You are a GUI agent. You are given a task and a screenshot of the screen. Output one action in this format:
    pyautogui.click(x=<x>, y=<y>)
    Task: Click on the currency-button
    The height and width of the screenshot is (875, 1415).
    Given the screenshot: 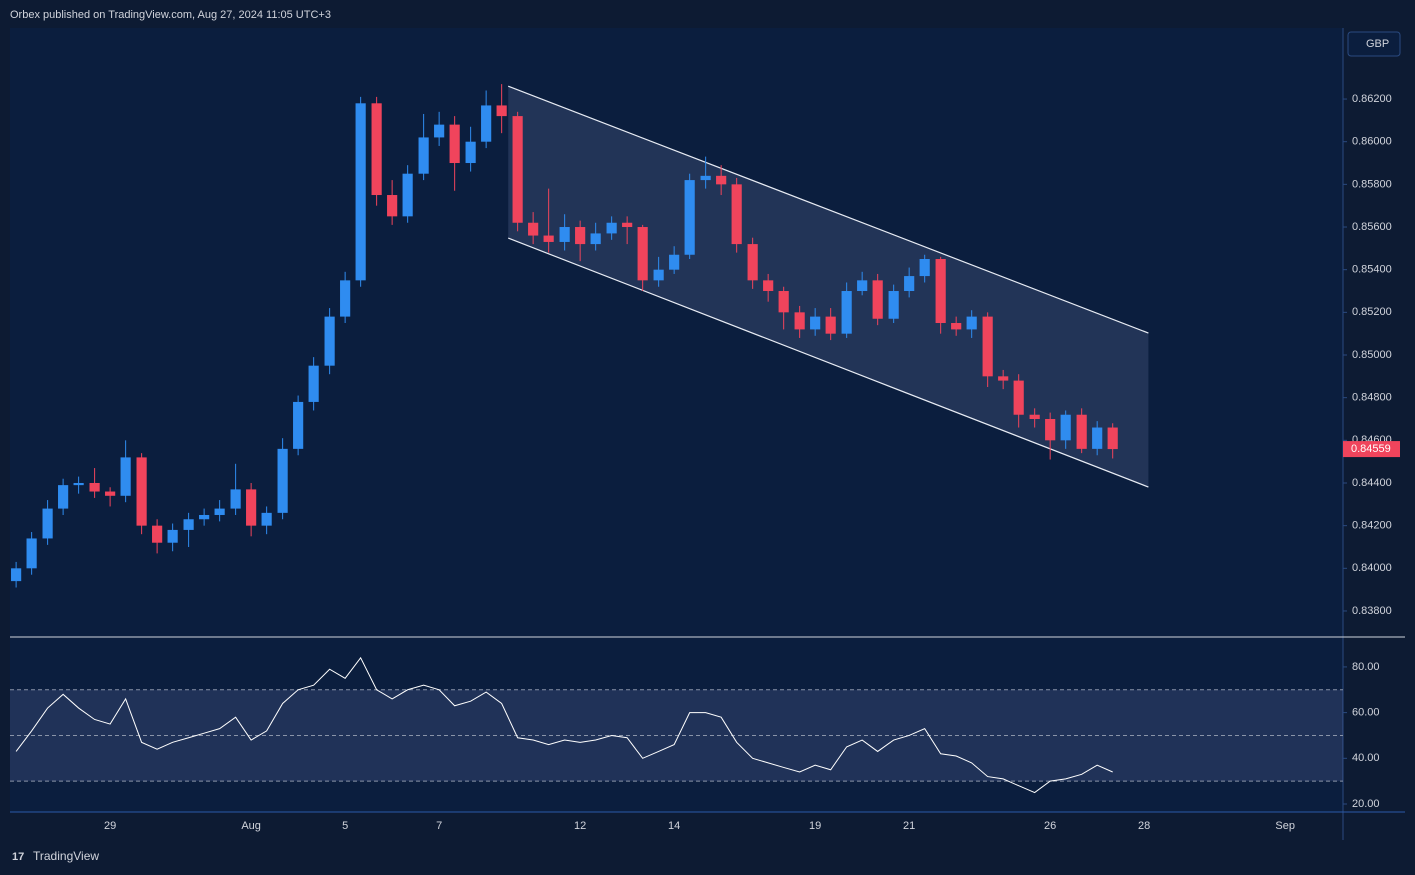 What is the action you would take?
    pyautogui.click(x=1374, y=44)
    